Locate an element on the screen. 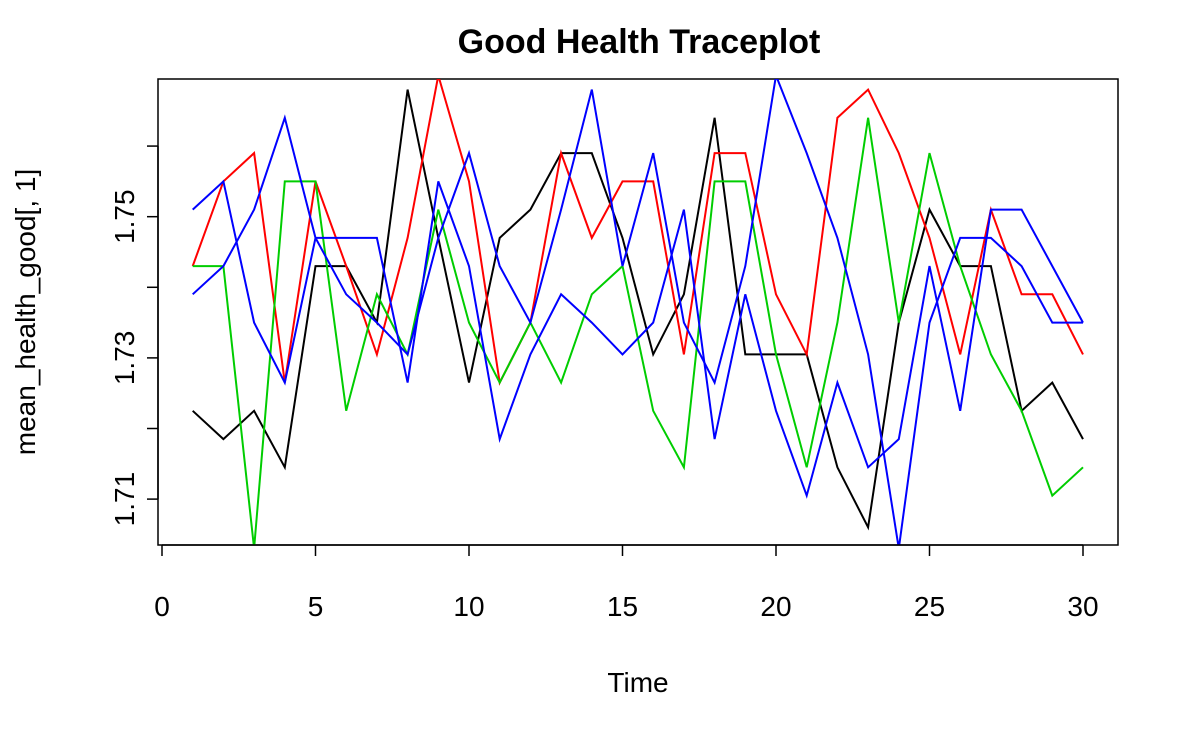 Image resolution: width=1200 pixels, height=741 pixels. x-tick-label: 30 is located at coordinates (1082, 606).